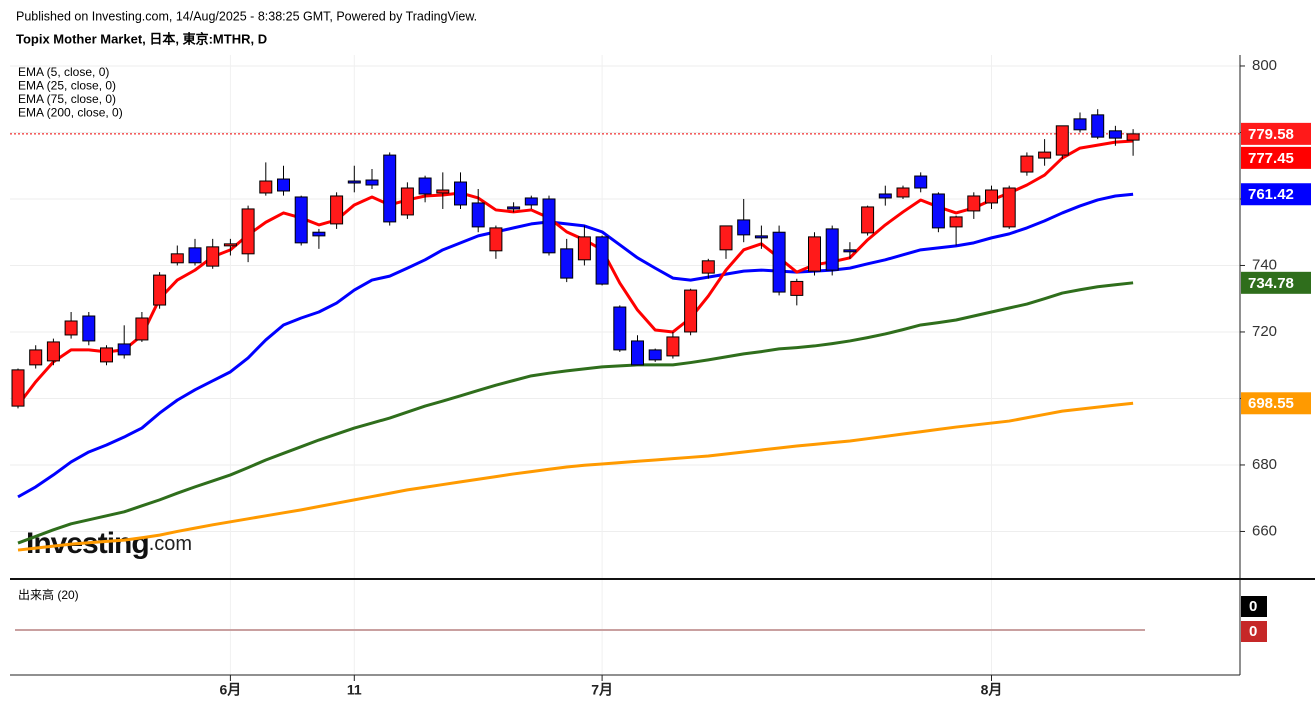  I want to click on price-label: 777.45, so click(1271, 158).